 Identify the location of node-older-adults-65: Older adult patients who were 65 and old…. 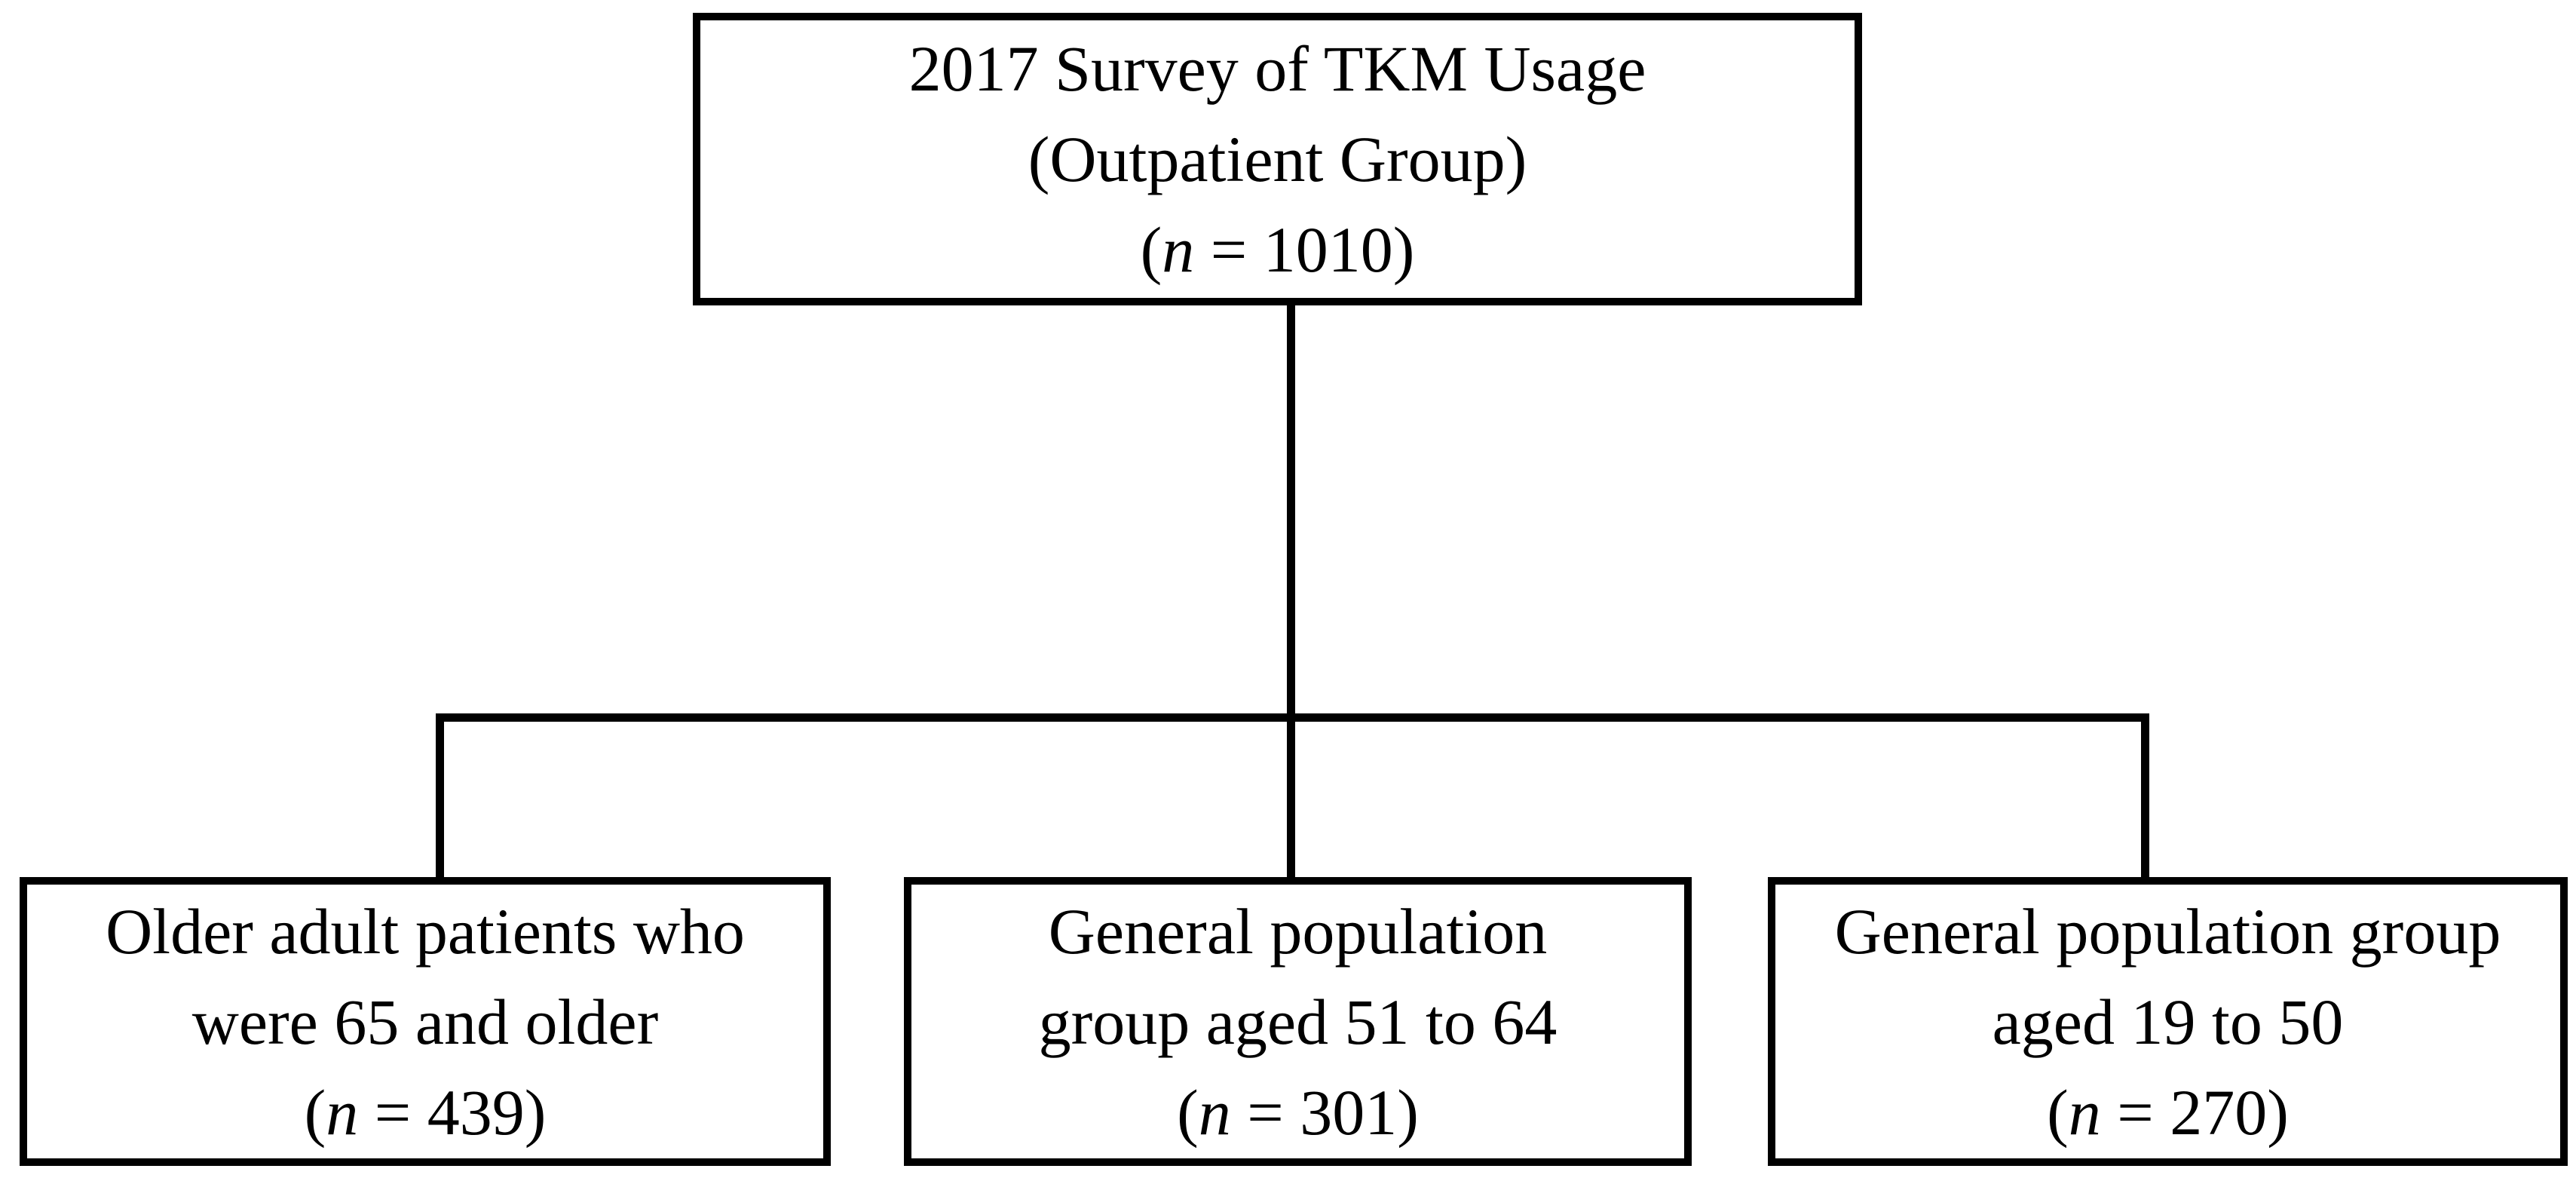
(425, 1022).